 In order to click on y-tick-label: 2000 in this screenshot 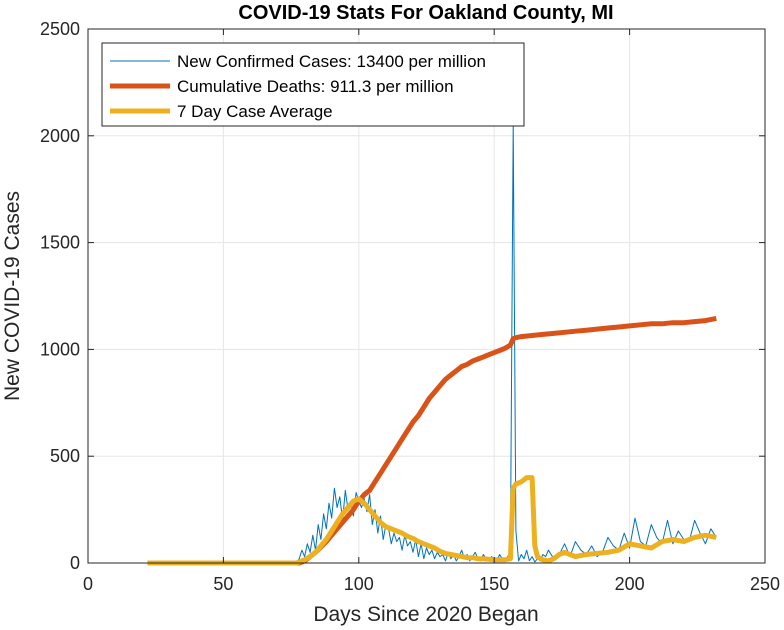, I will do `click(60, 136)`.